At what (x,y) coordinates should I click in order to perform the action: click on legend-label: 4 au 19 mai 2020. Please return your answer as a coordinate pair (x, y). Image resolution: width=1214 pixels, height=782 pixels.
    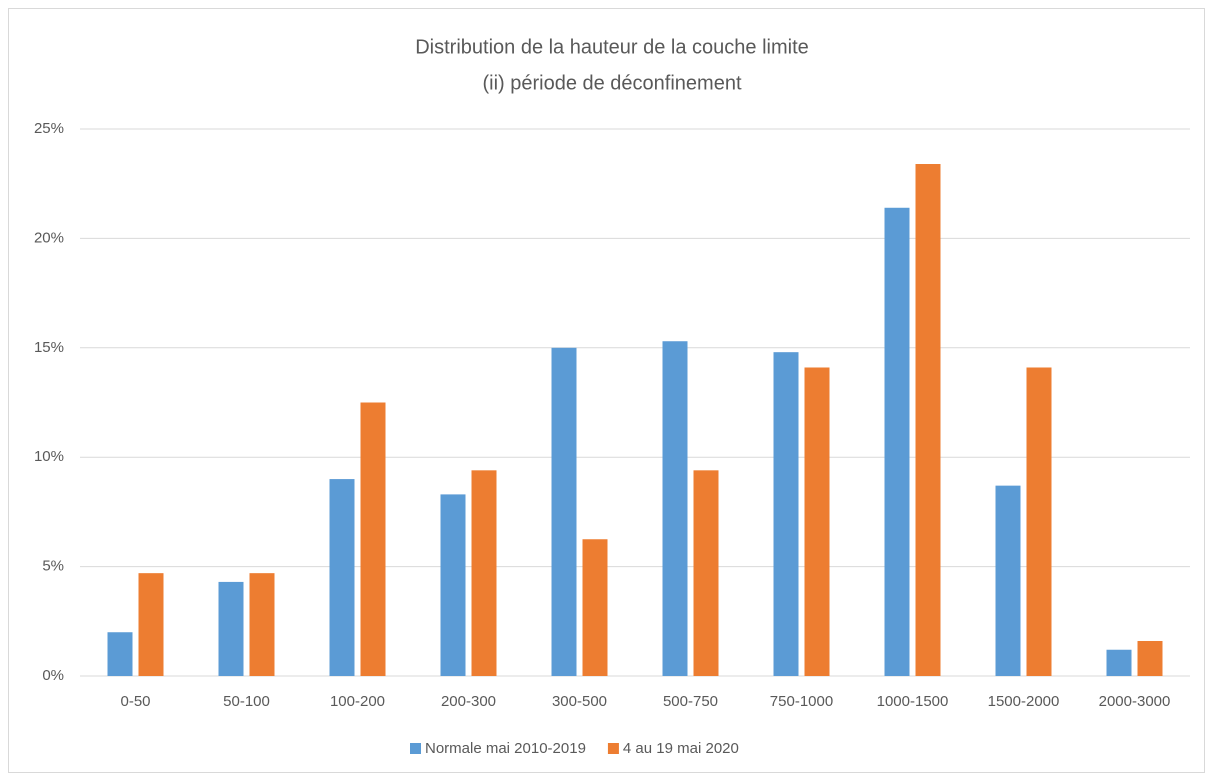
    Looking at the image, I should click on (681, 748).